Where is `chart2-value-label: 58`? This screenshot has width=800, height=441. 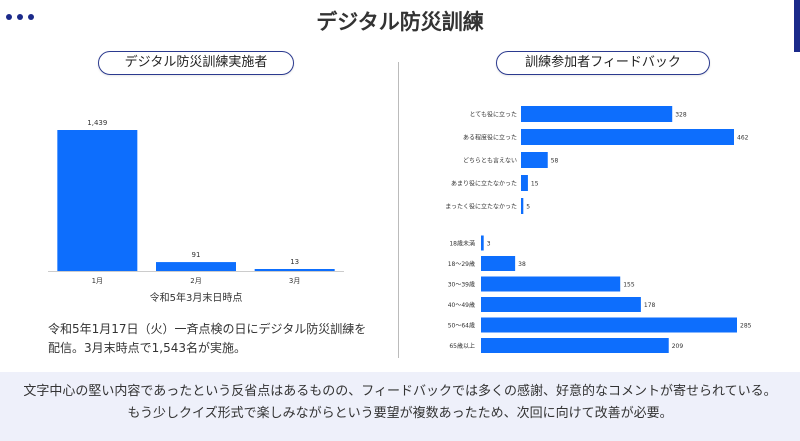
chart2-value-label: 58 is located at coordinates (555, 161).